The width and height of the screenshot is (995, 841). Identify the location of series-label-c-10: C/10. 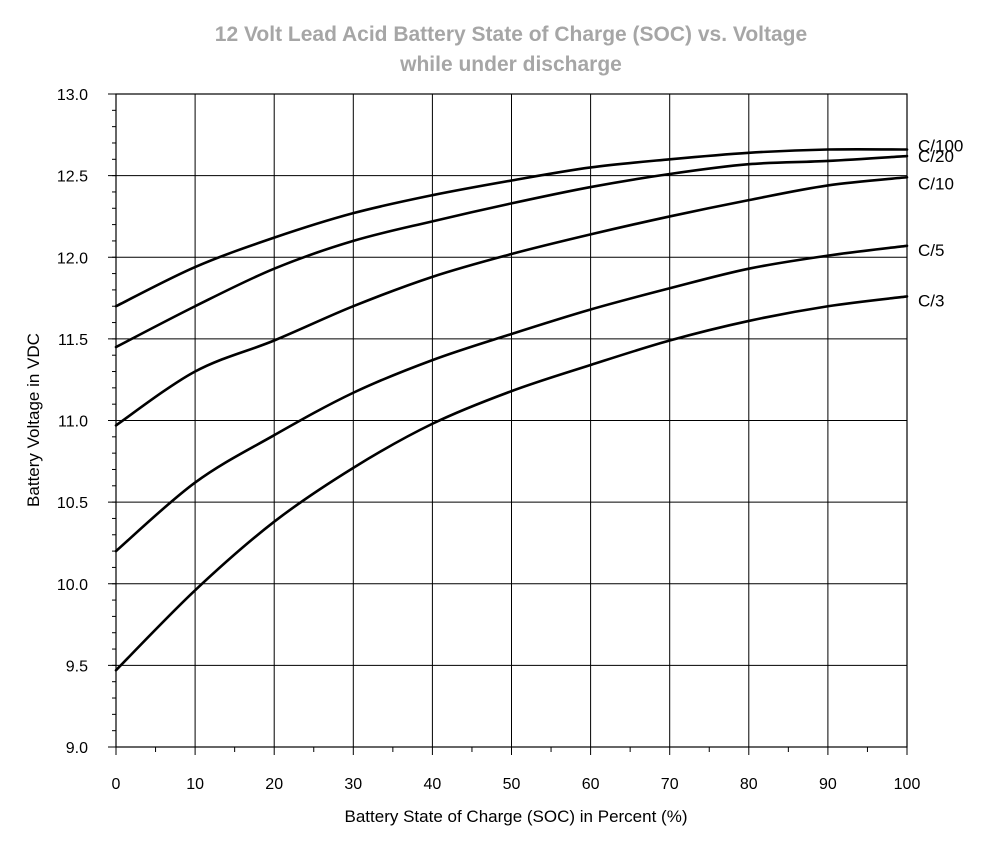
(936, 183).